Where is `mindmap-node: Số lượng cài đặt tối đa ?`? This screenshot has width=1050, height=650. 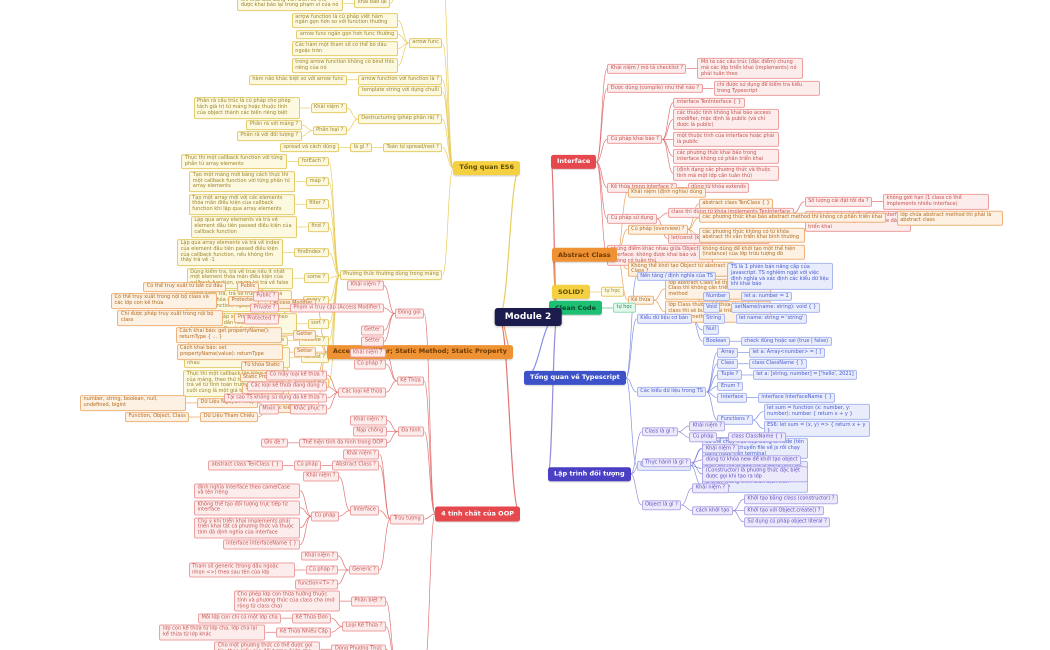
mindmap-node: Số lượng cài đặt tối đa ? is located at coordinates (838, 201).